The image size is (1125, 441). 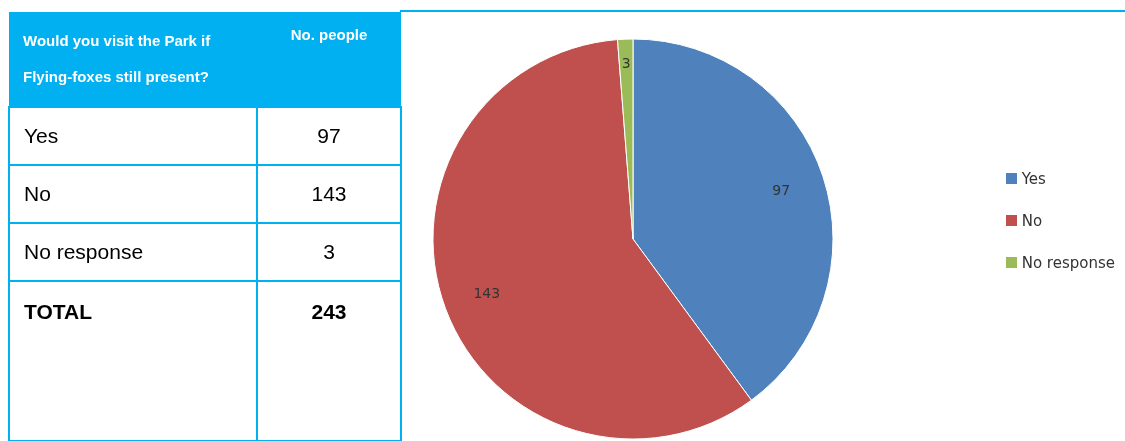 What do you see at coordinates (329, 194) in the screenshot?
I see `data-label: 143` at bounding box center [329, 194].